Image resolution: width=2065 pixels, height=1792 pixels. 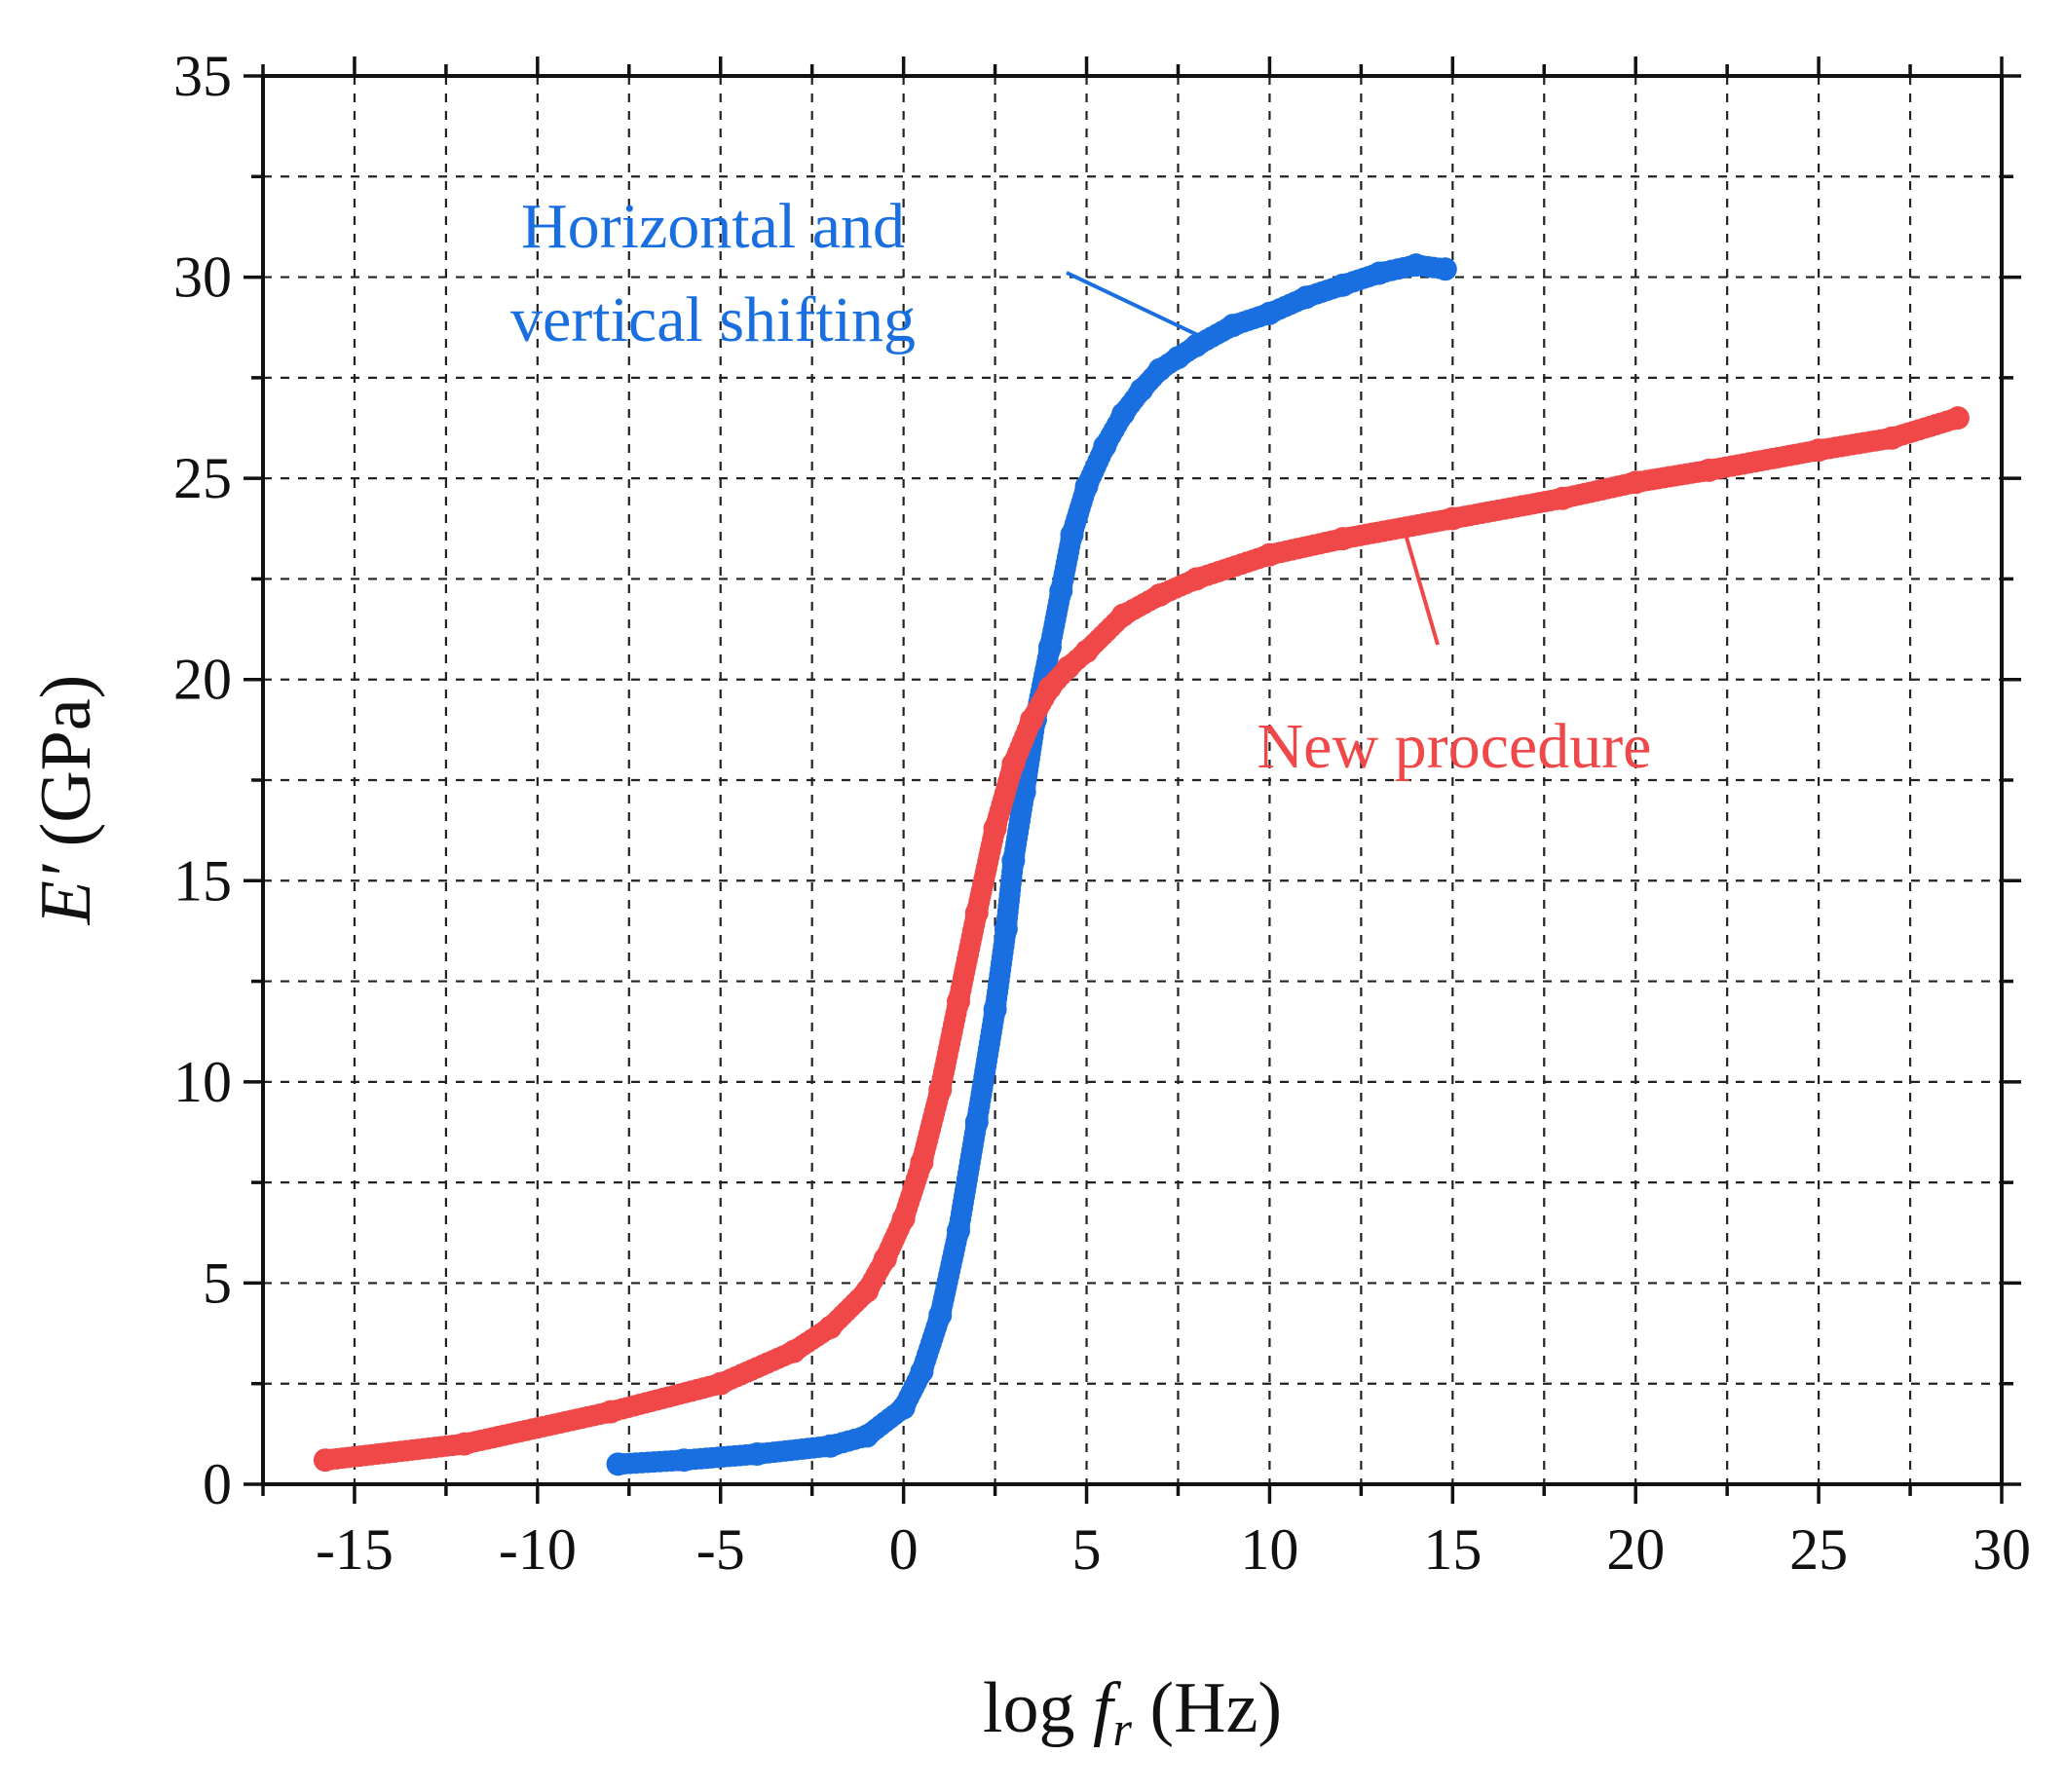 I want to click on x-tick-label: -10, so click(x=538, y=1549).